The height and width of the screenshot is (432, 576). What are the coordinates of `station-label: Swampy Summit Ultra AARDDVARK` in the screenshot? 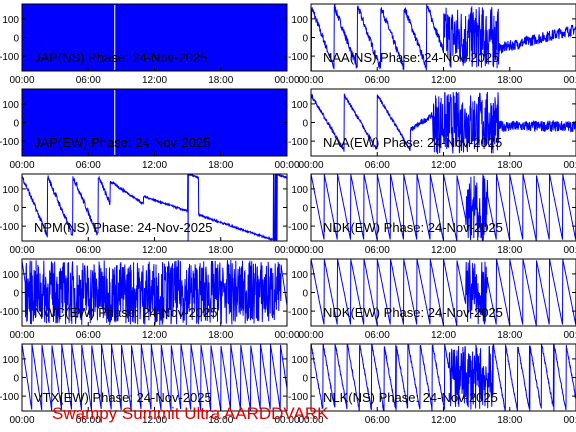 It's located at (190, 413).